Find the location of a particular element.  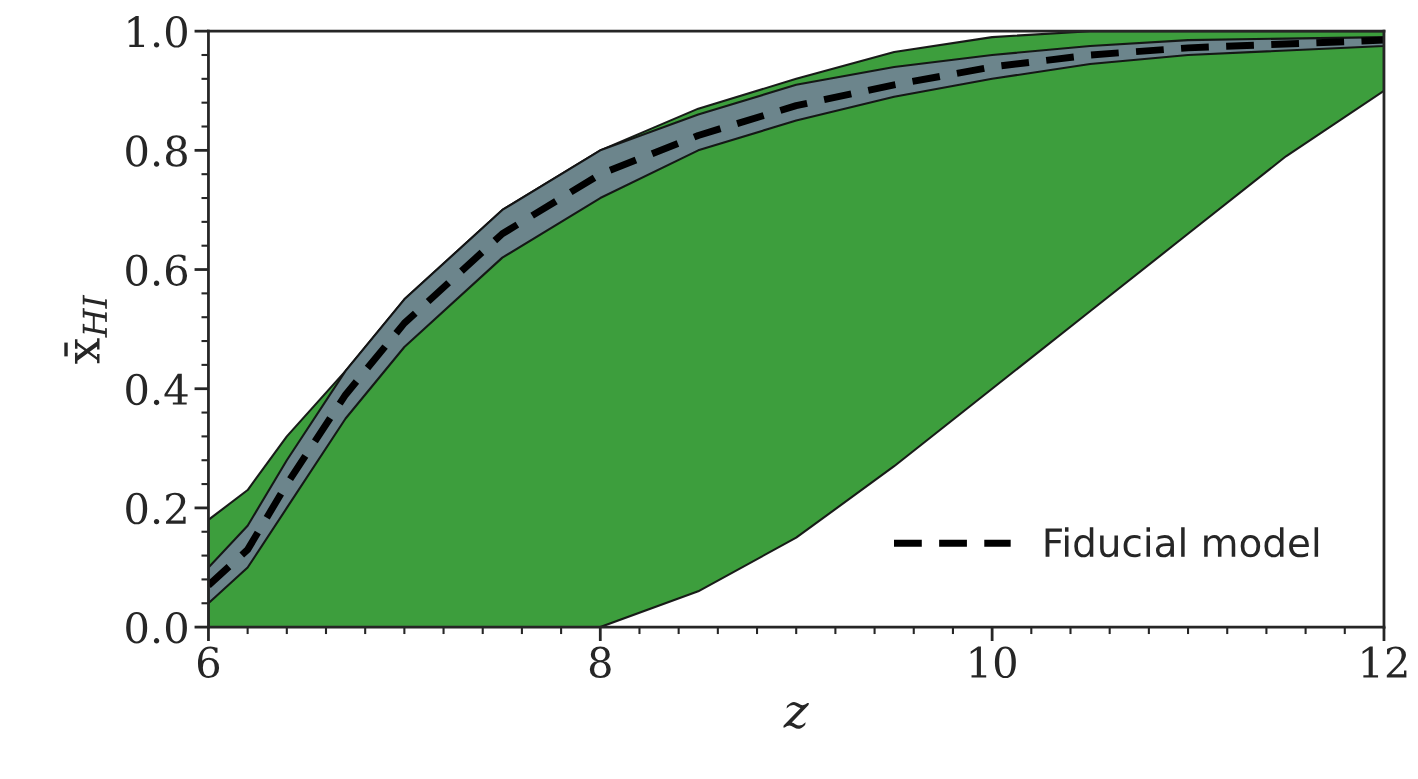

y-axis-title: x̄$_{HI}$ is located at coordinates (85, 329).